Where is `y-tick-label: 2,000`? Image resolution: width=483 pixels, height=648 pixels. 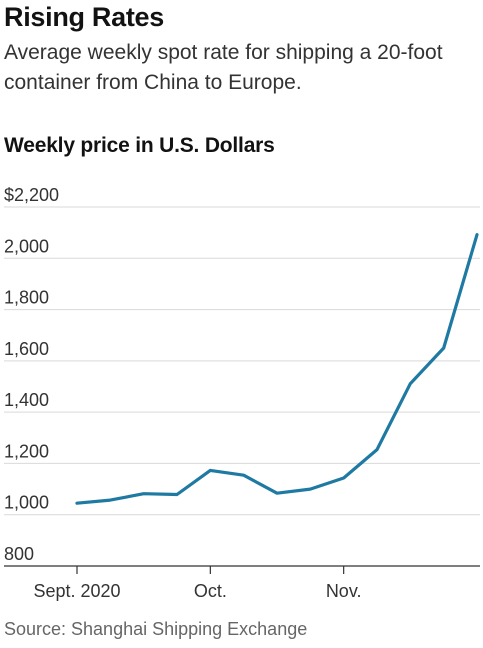 y-tick-label: 2,000 is located at coordinates (26, 246).